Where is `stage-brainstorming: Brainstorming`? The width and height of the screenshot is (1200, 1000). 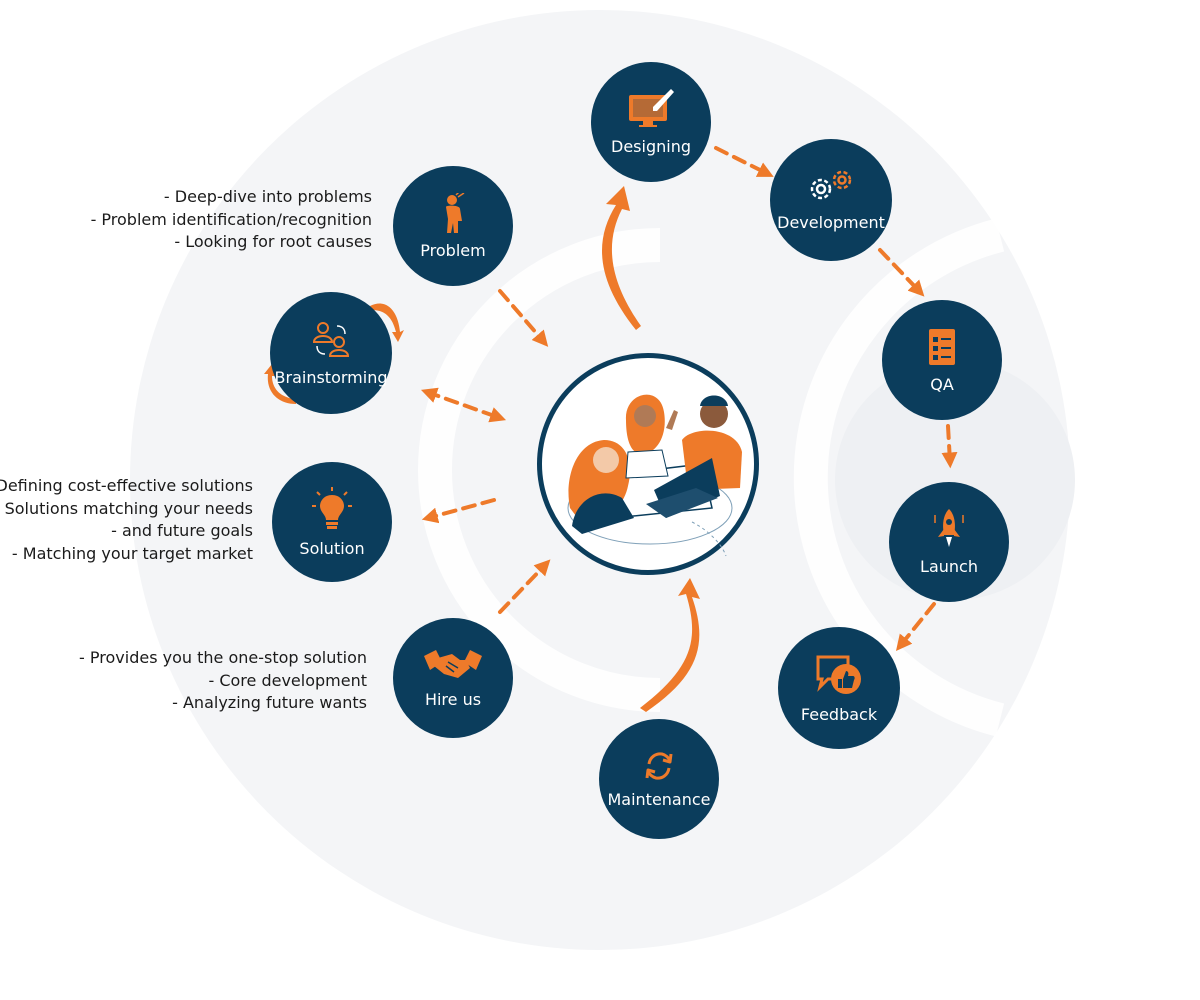 stage-brainstorming: Brainstorming is located at coordinates (331, 353).